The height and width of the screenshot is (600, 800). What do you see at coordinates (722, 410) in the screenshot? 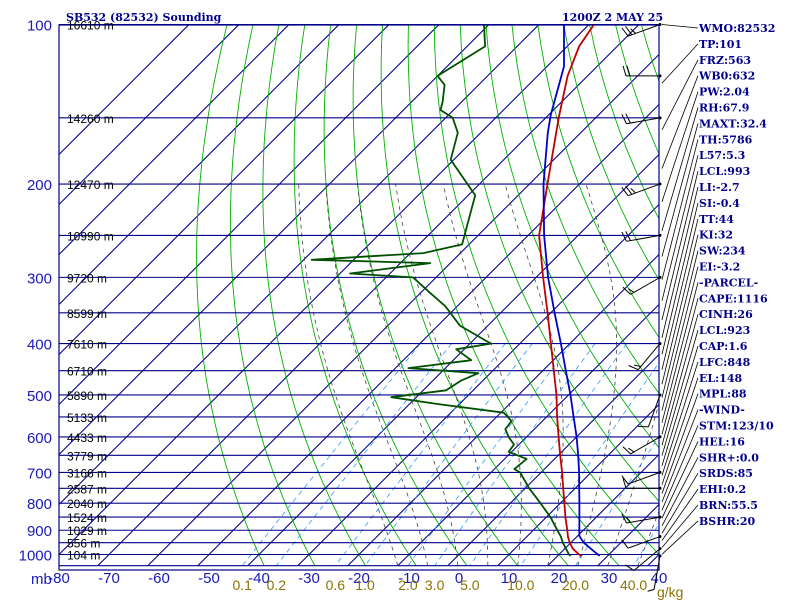
I see `index-value: -WIND-` at bounding box center [722, 410].